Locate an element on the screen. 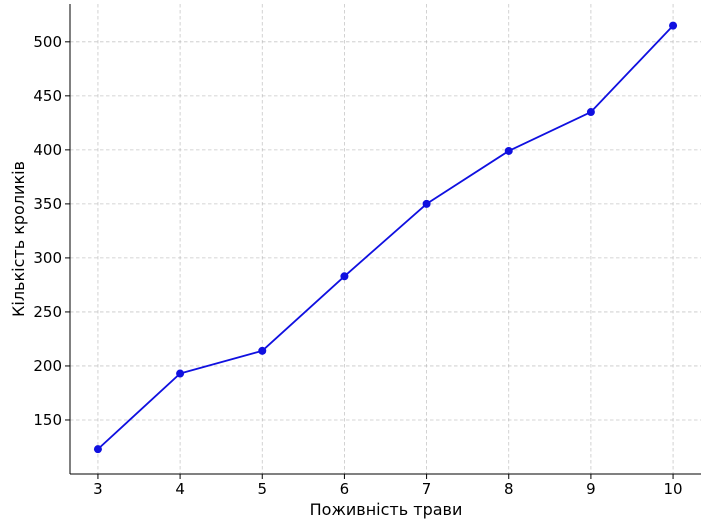 This screenshot has height=528, width=702. x-tick-label: 9 is located at coordinates (591, 489).